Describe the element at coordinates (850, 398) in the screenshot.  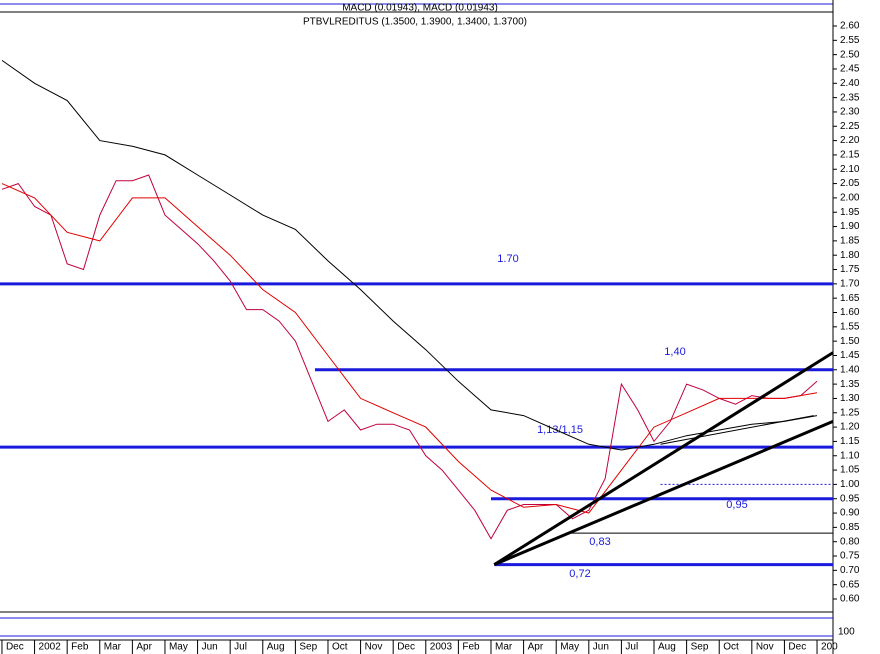
I see `y-tick-label: 1.30` at that location.